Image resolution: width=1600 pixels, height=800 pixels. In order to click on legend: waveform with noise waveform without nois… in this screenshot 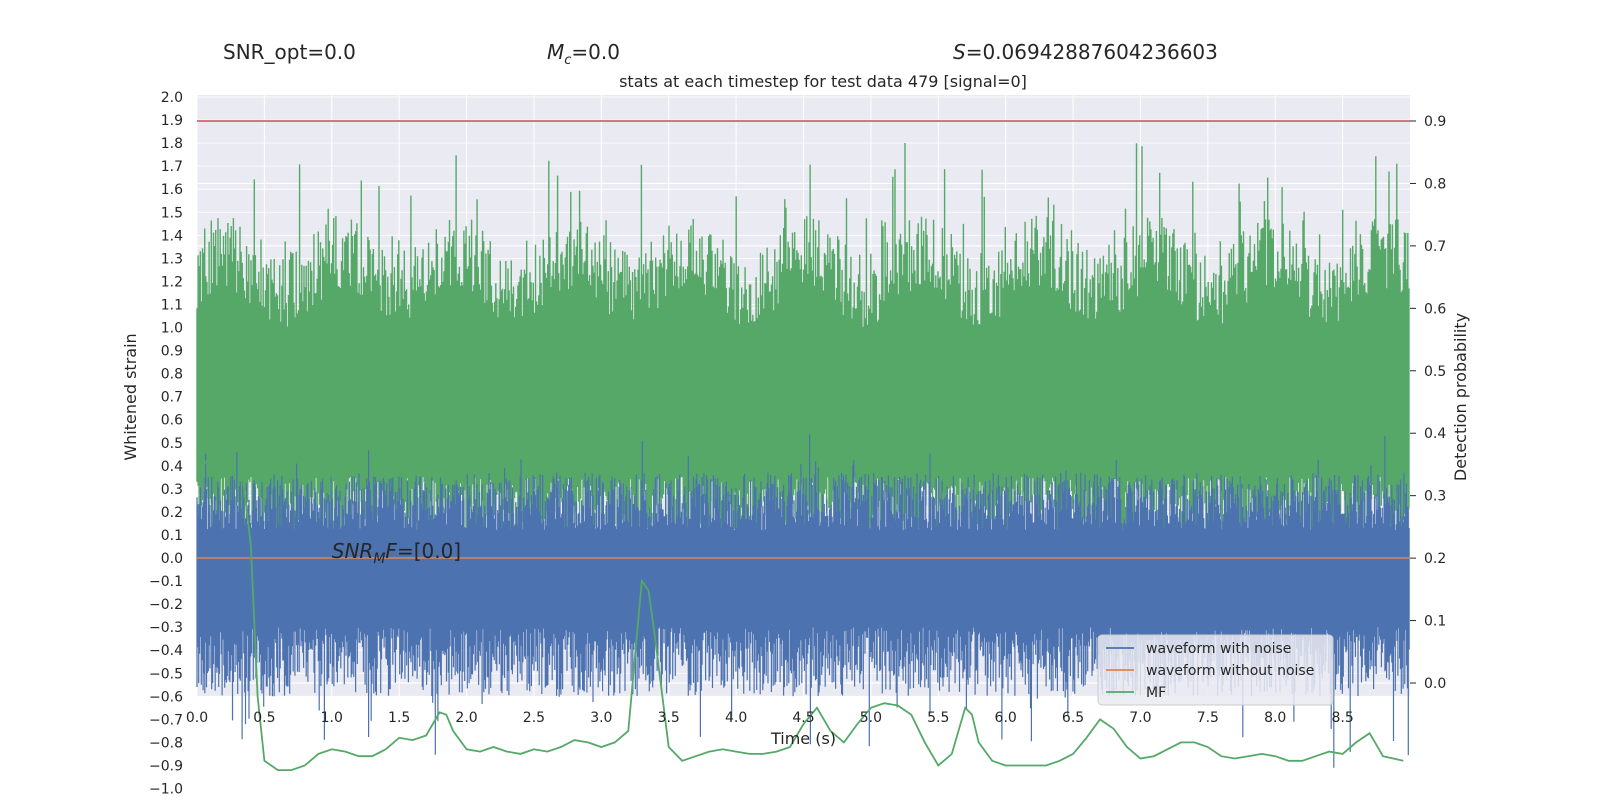, I will do `click(1215, 670)`.